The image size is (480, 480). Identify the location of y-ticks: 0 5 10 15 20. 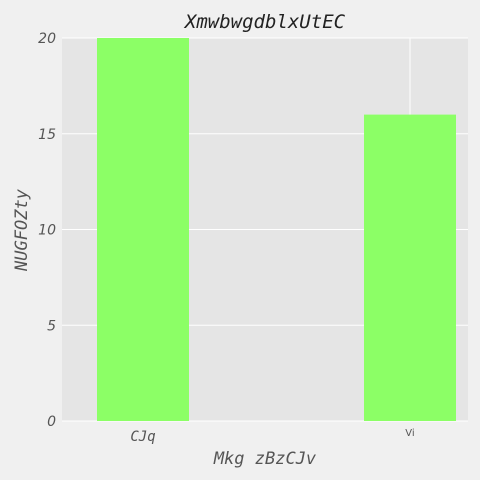
(47, 230).